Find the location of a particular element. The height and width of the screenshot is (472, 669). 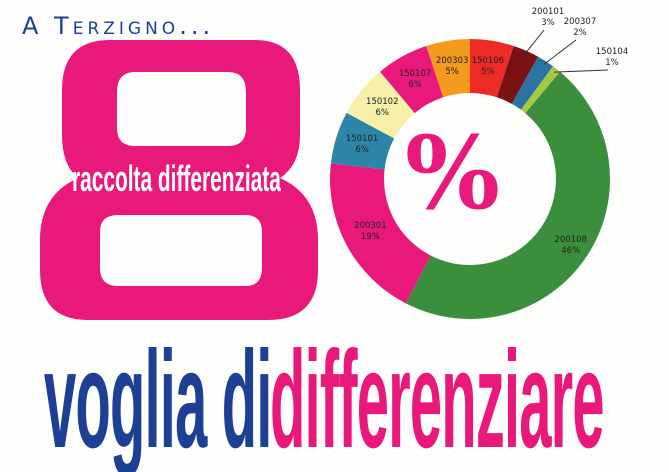

slice-label-150107: 150107 6% is located at coordinates (415, 80).